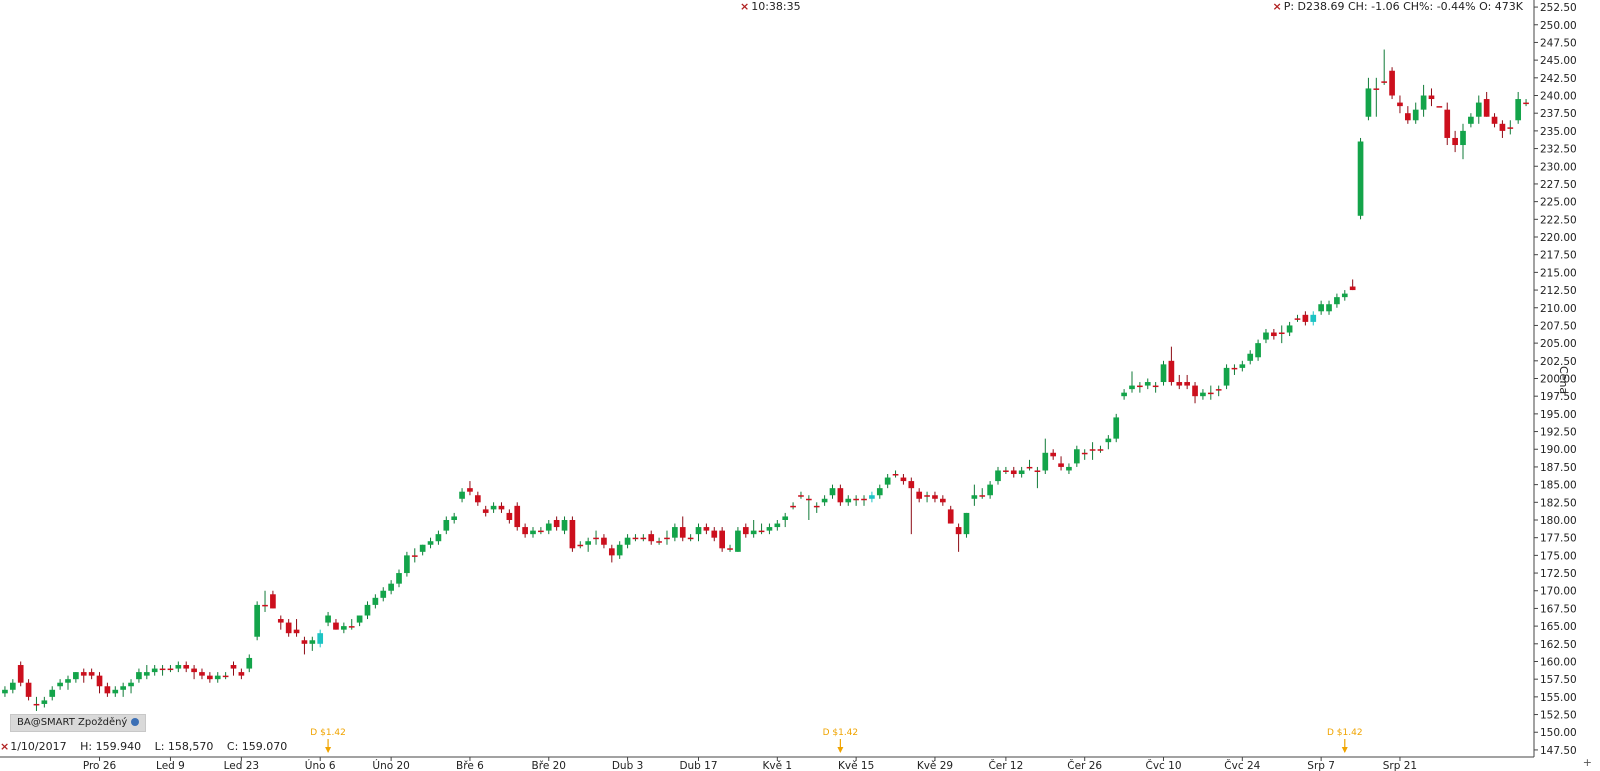 This screenshot has width=1600, height=771. I want to click on y-tick-label: 162.50, so click(1558, 645).